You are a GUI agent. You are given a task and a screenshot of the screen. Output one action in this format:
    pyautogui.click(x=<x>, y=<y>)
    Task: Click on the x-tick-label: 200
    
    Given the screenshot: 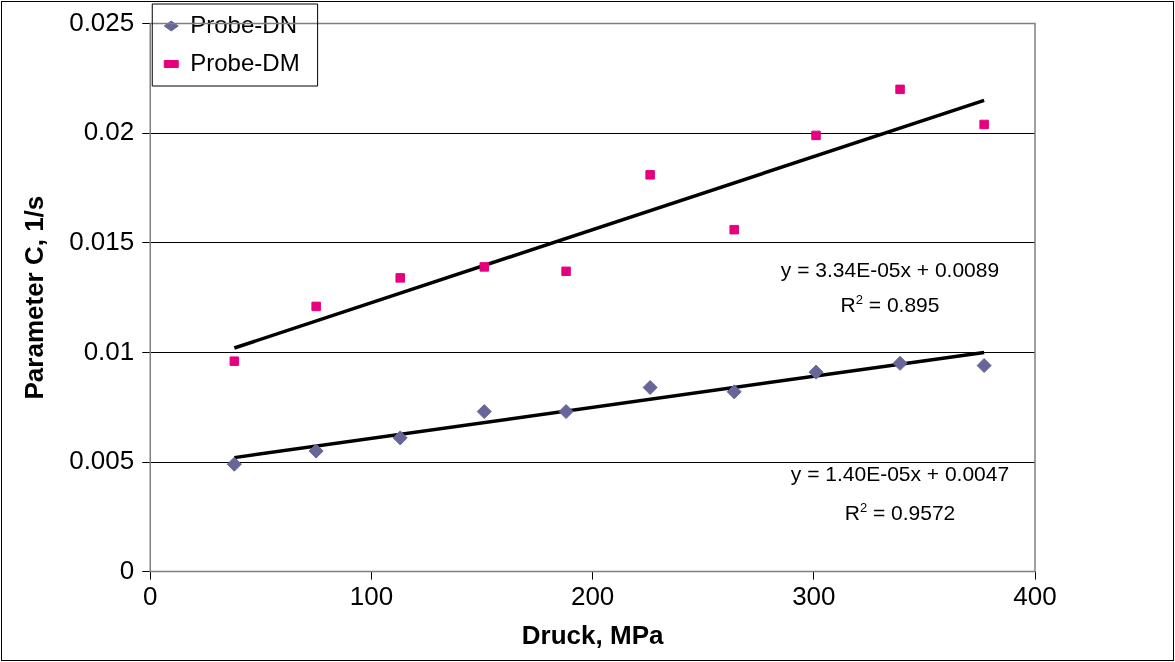 What is the action you would take?
    pyautogui.click(x=592, y=596)
    